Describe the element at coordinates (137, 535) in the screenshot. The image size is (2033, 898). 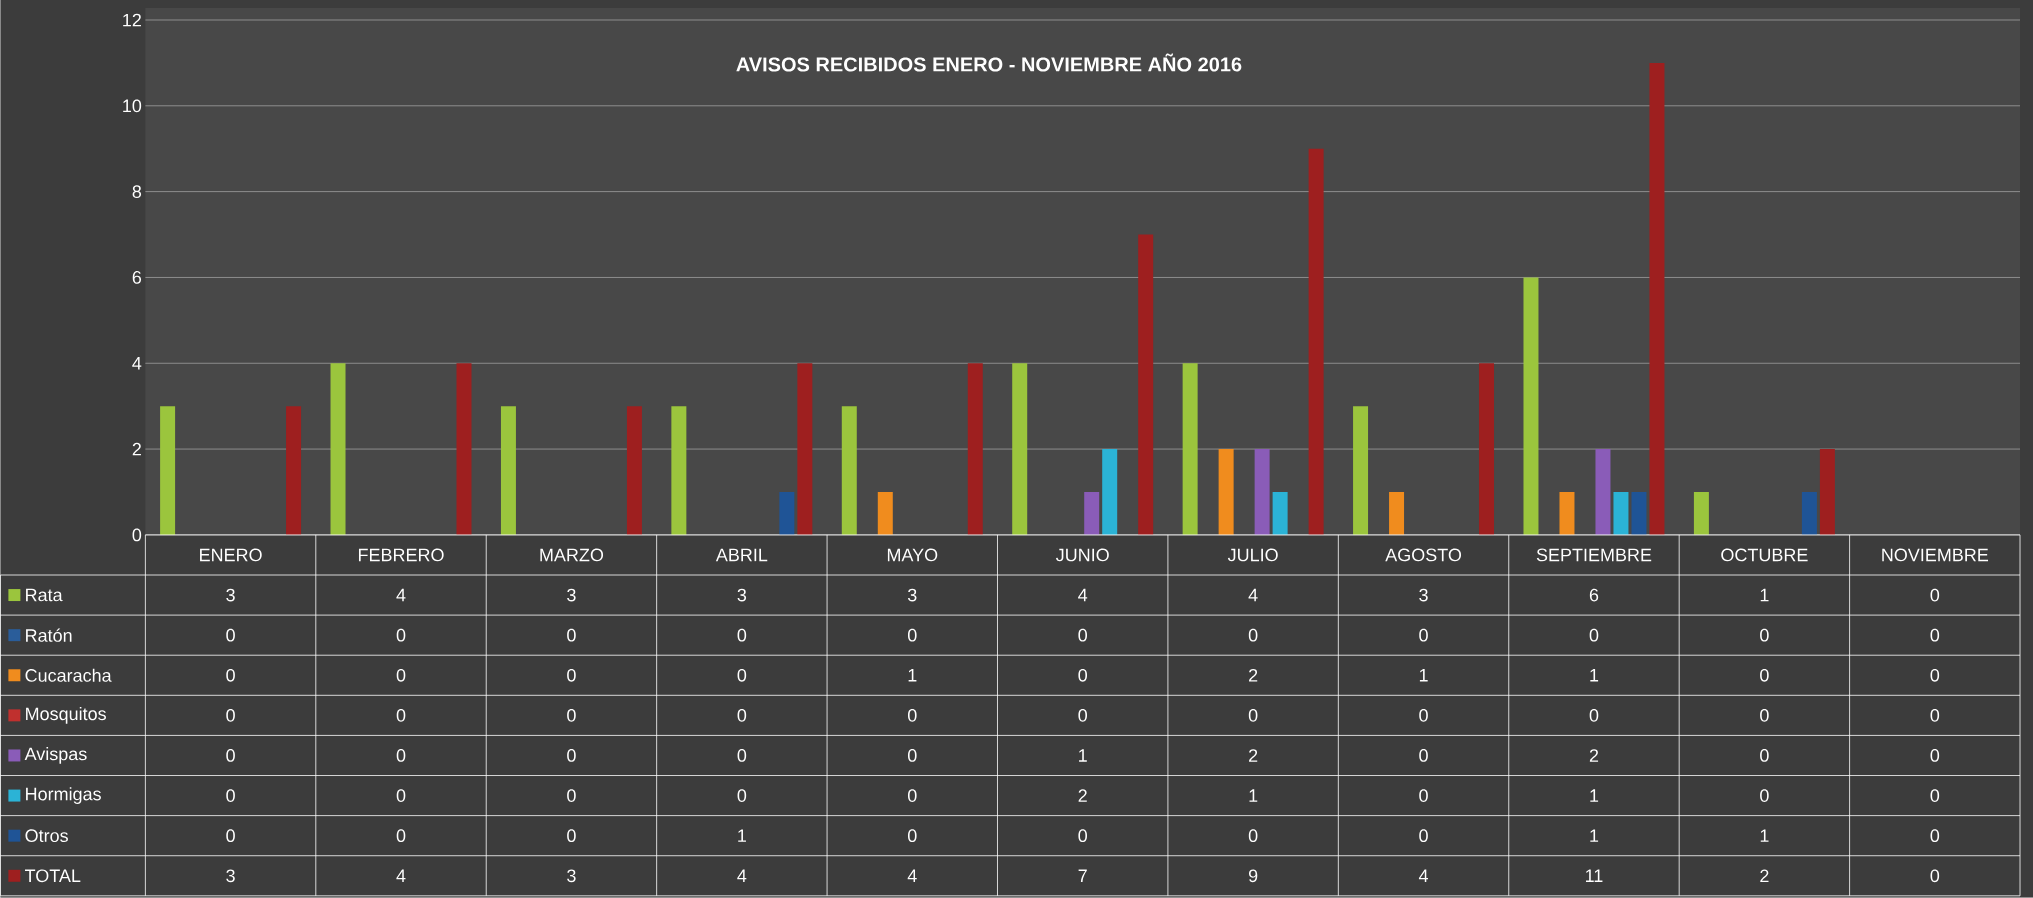
I see `y-tick-label: 0` at that location.